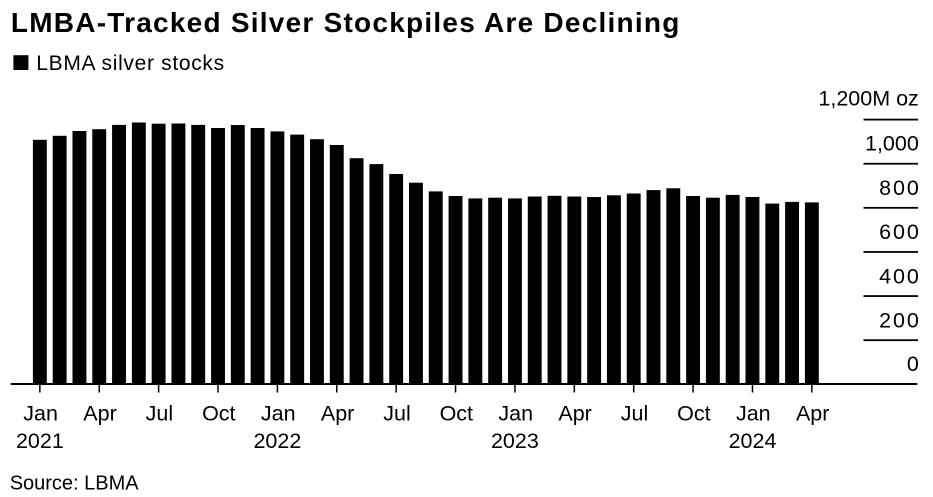  What do you see at coordinates (277, 441) in the screenshot?
I see `svg-text: 2022` at bounding box center [277, 441].